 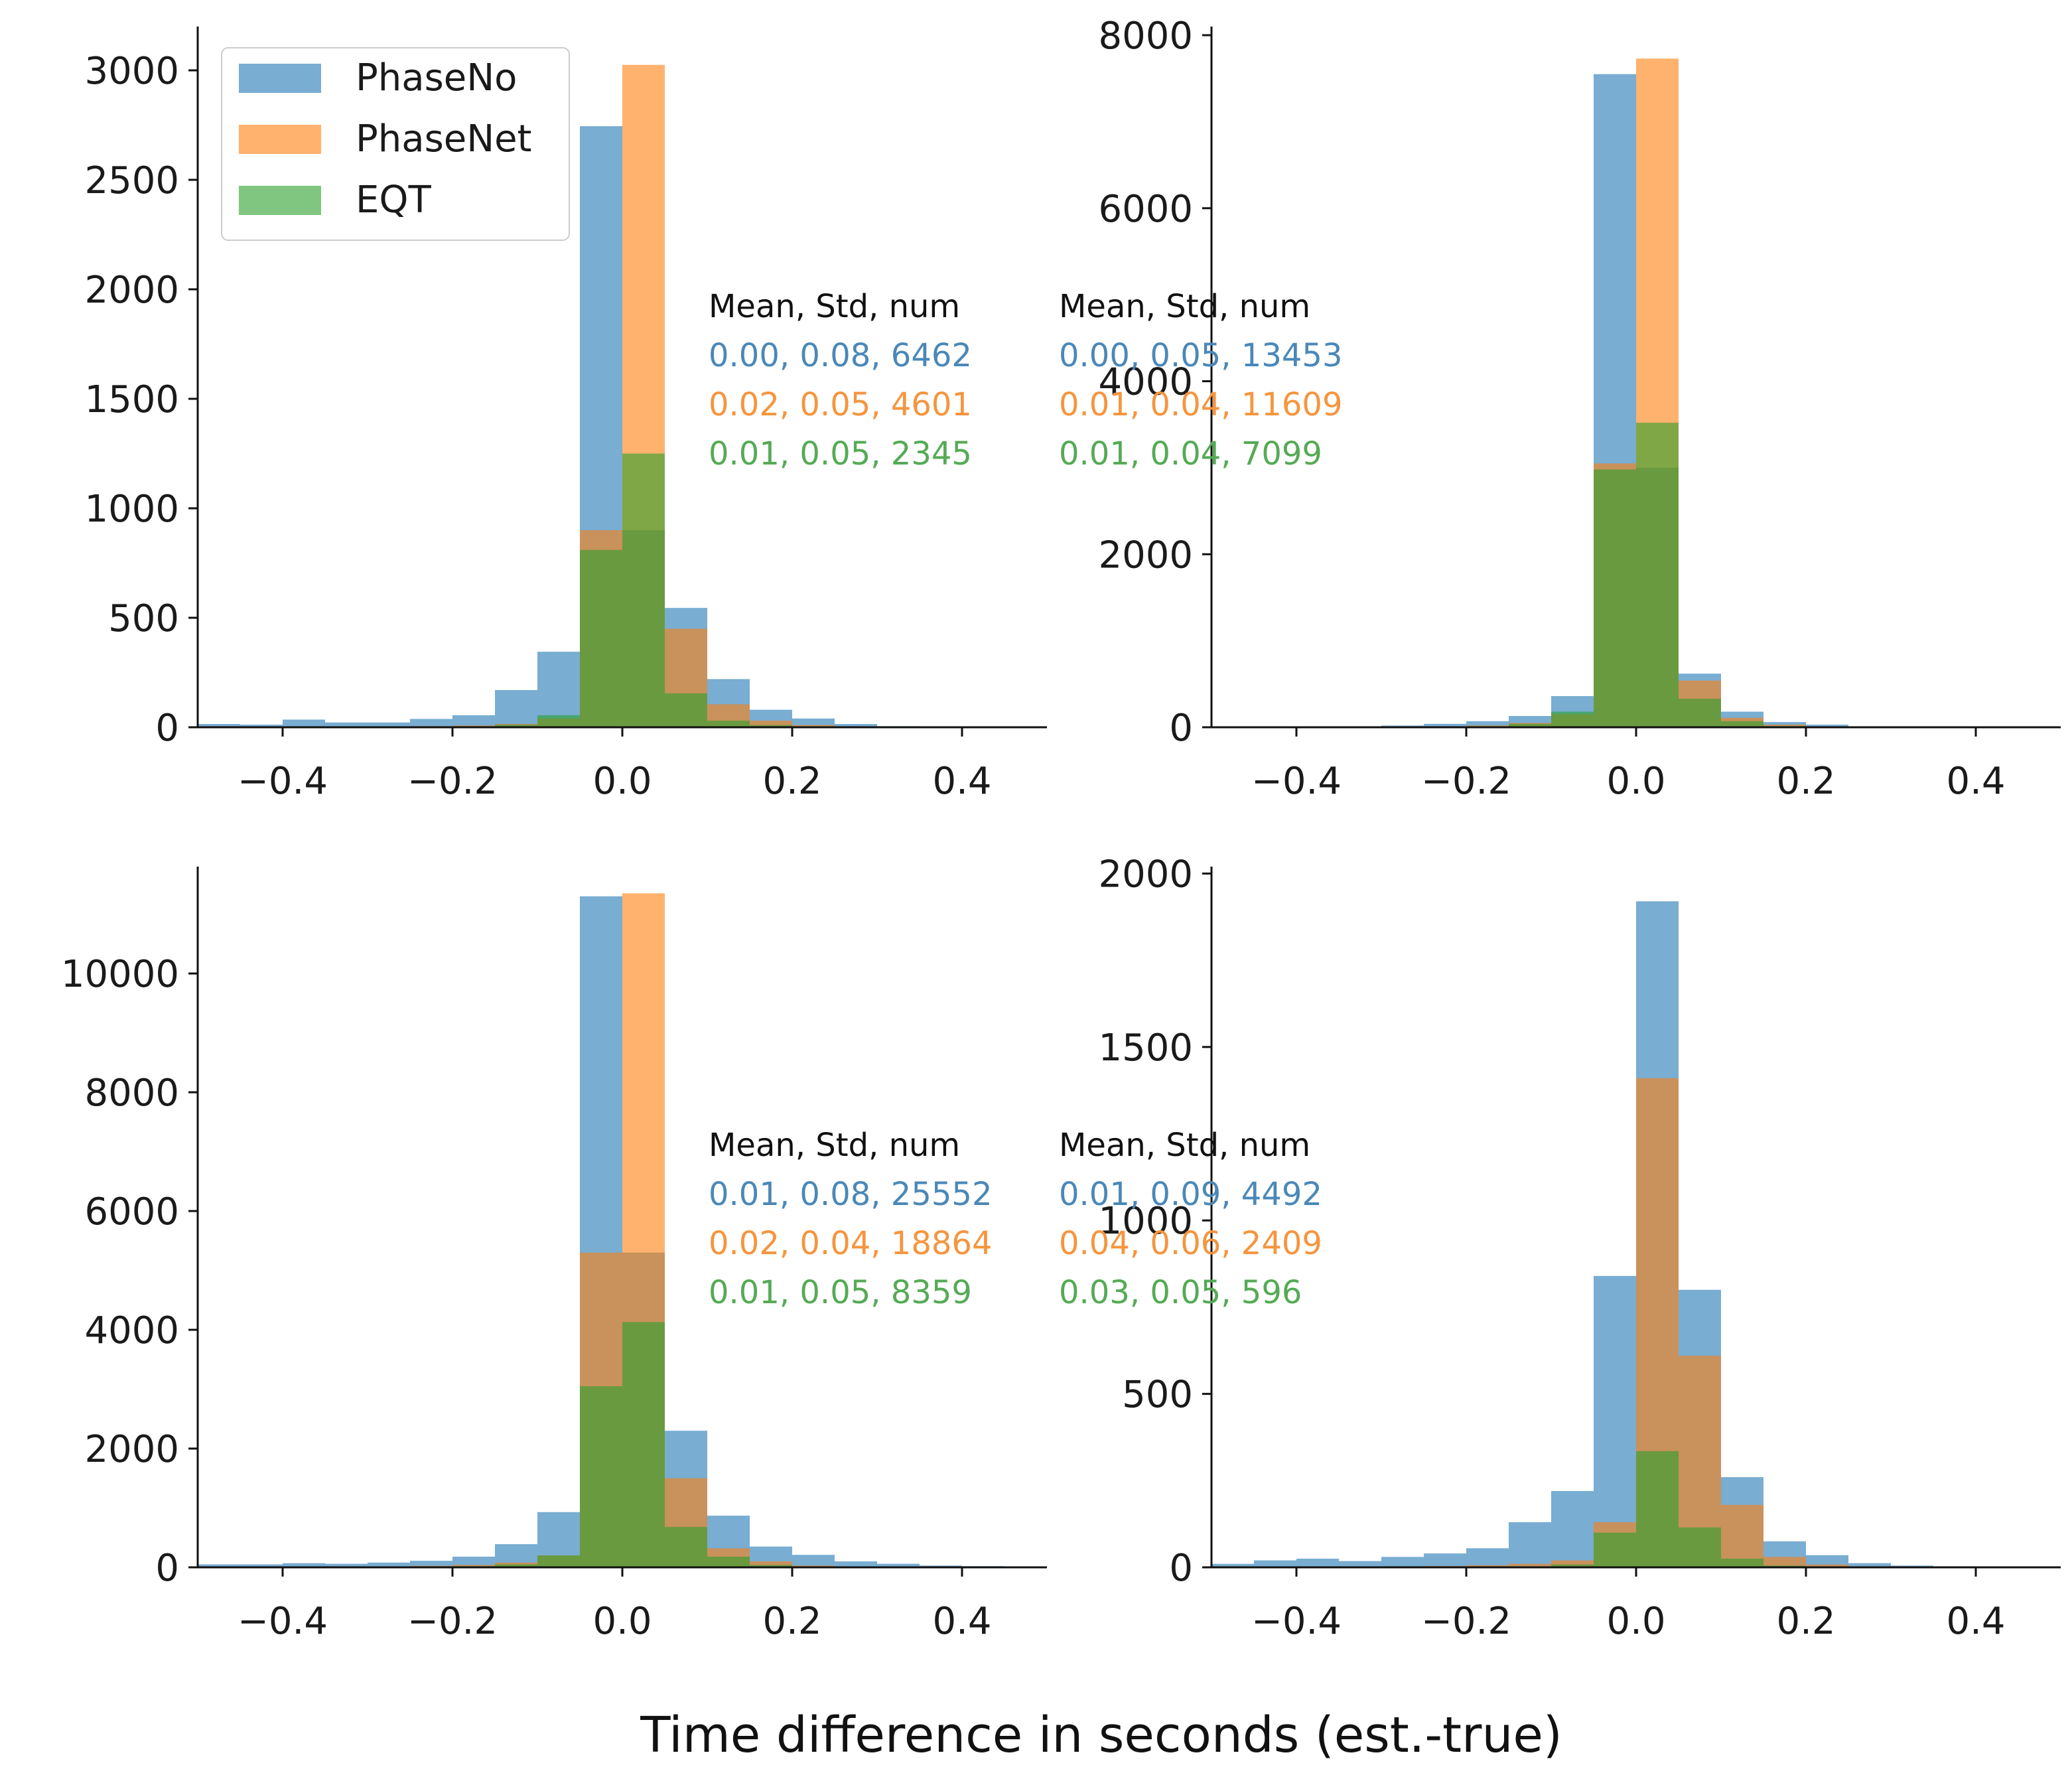 I want to click on x-tick-label: 0.4, so click(x=1975, y=1621).